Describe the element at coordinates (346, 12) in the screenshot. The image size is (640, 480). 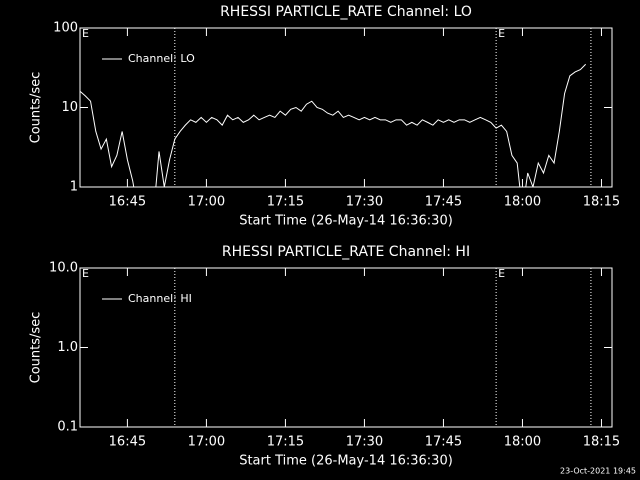
I see `chart-title: RHESSI PARTICLE_RATE Channel: LO` at that location.